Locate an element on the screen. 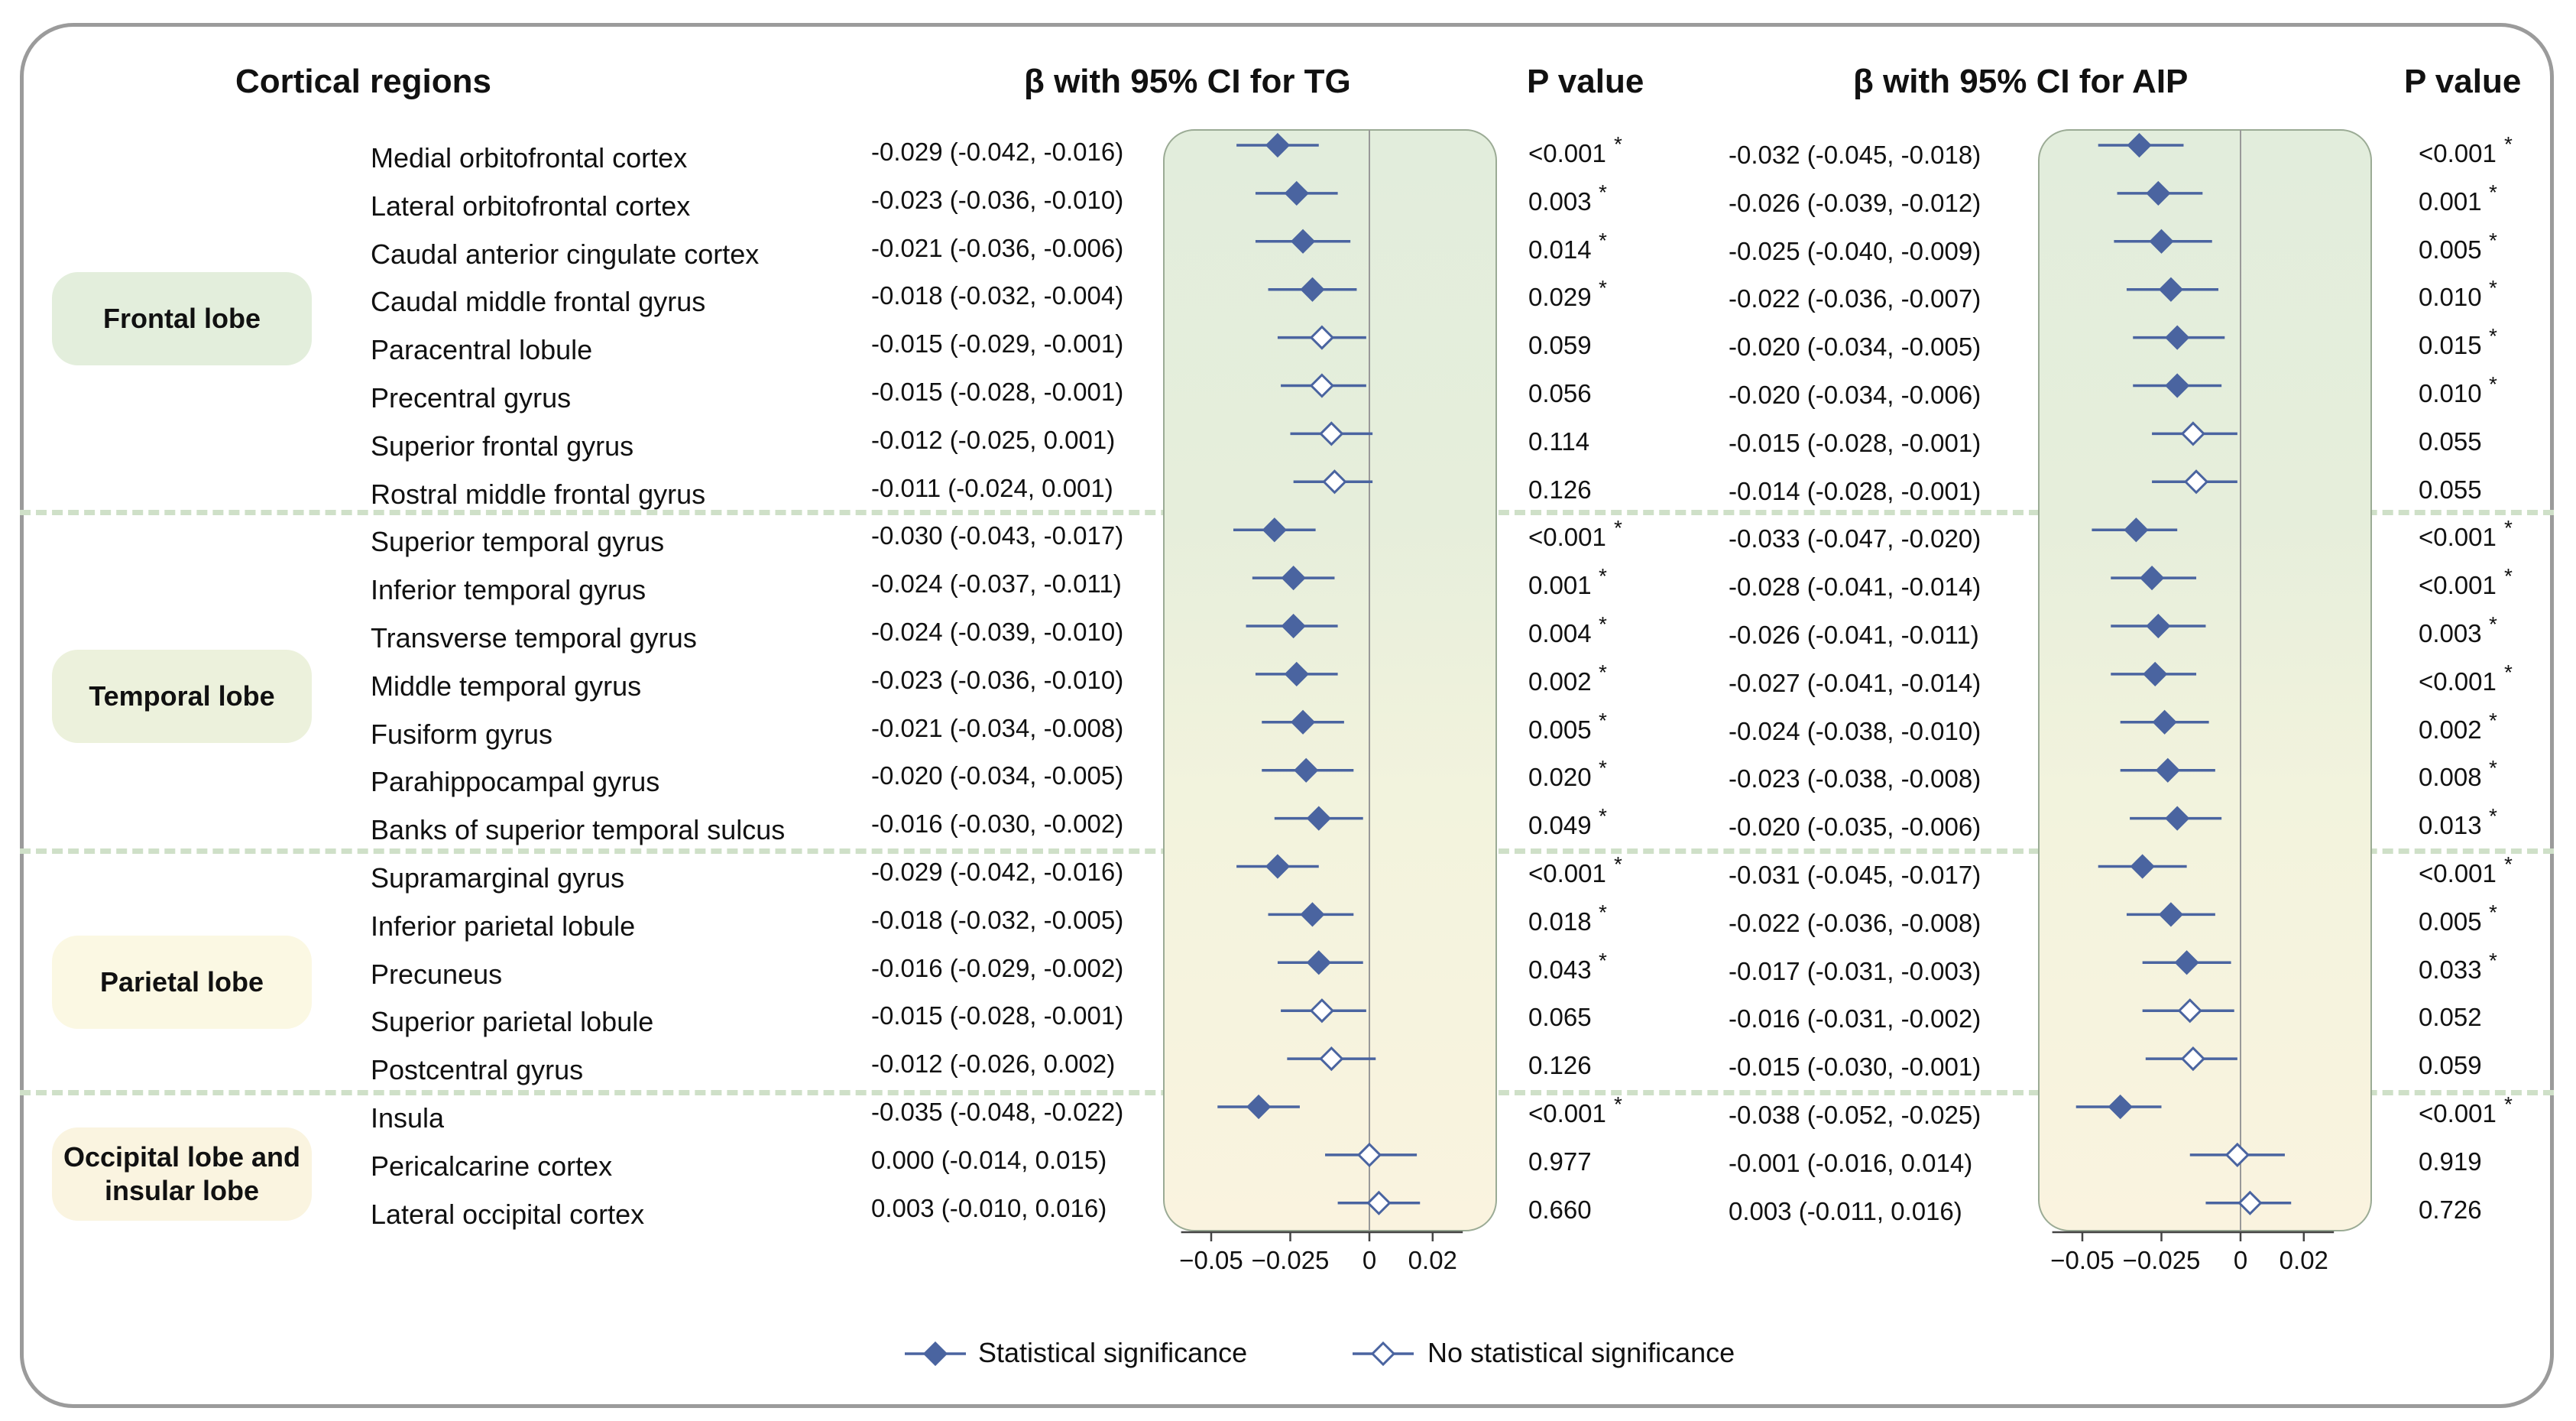 This screenshot has width=2576, height=1421. aip-p-value: 0.002 is located at coordinates (2450, 729).